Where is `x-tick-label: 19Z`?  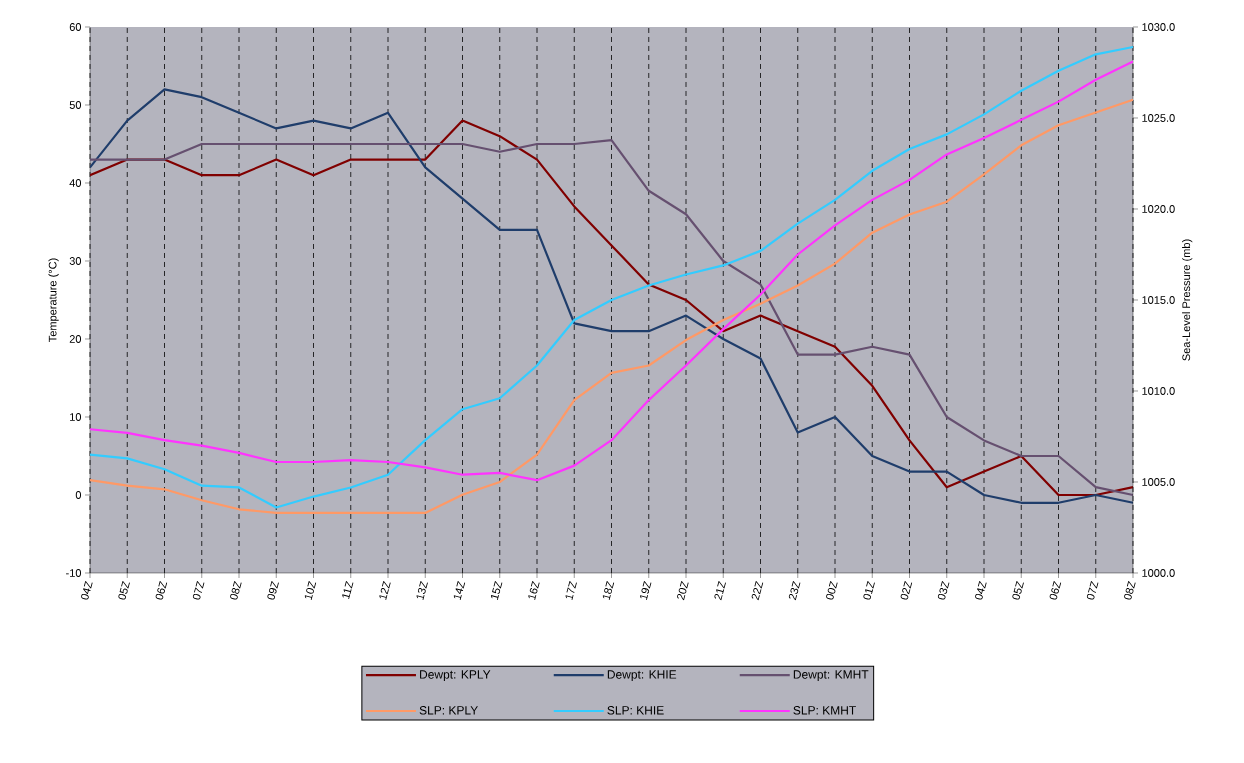
x-tick-label: 19Z is located at coordinates (646, 590).